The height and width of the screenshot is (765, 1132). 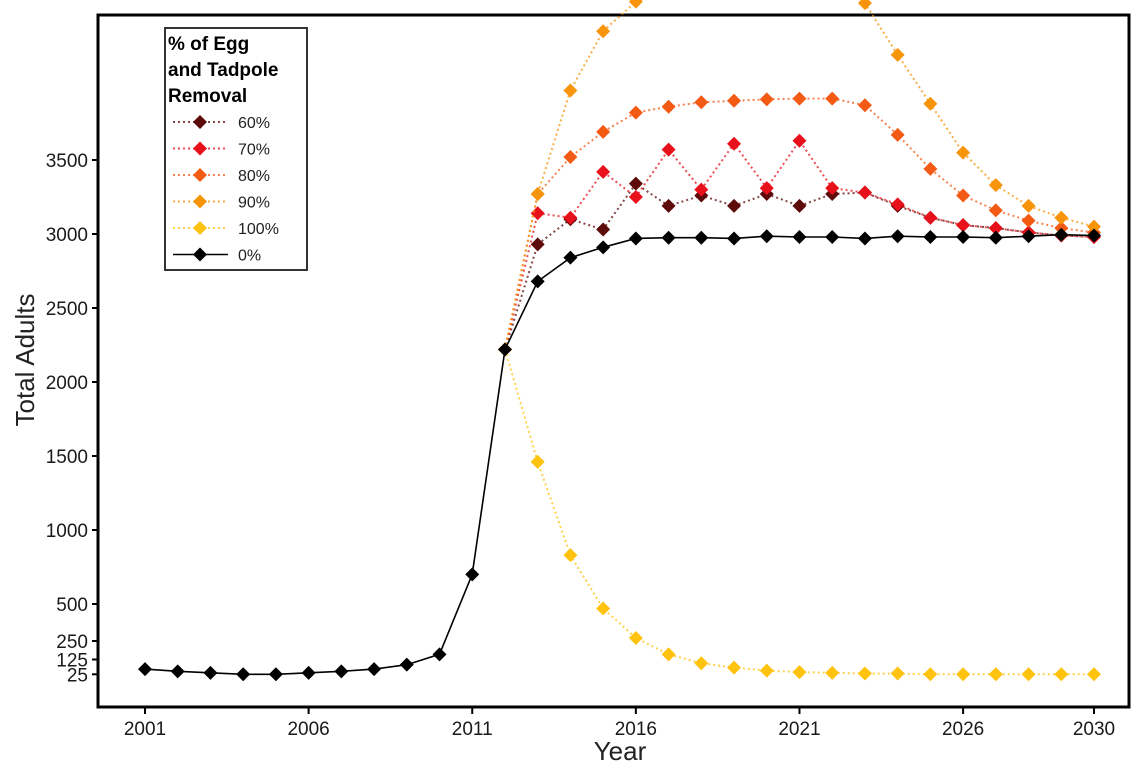 What do you see at coordinates (254, 203) in the screenshot?
I see `legend-label: 90%` at bounding box center [254, 203].